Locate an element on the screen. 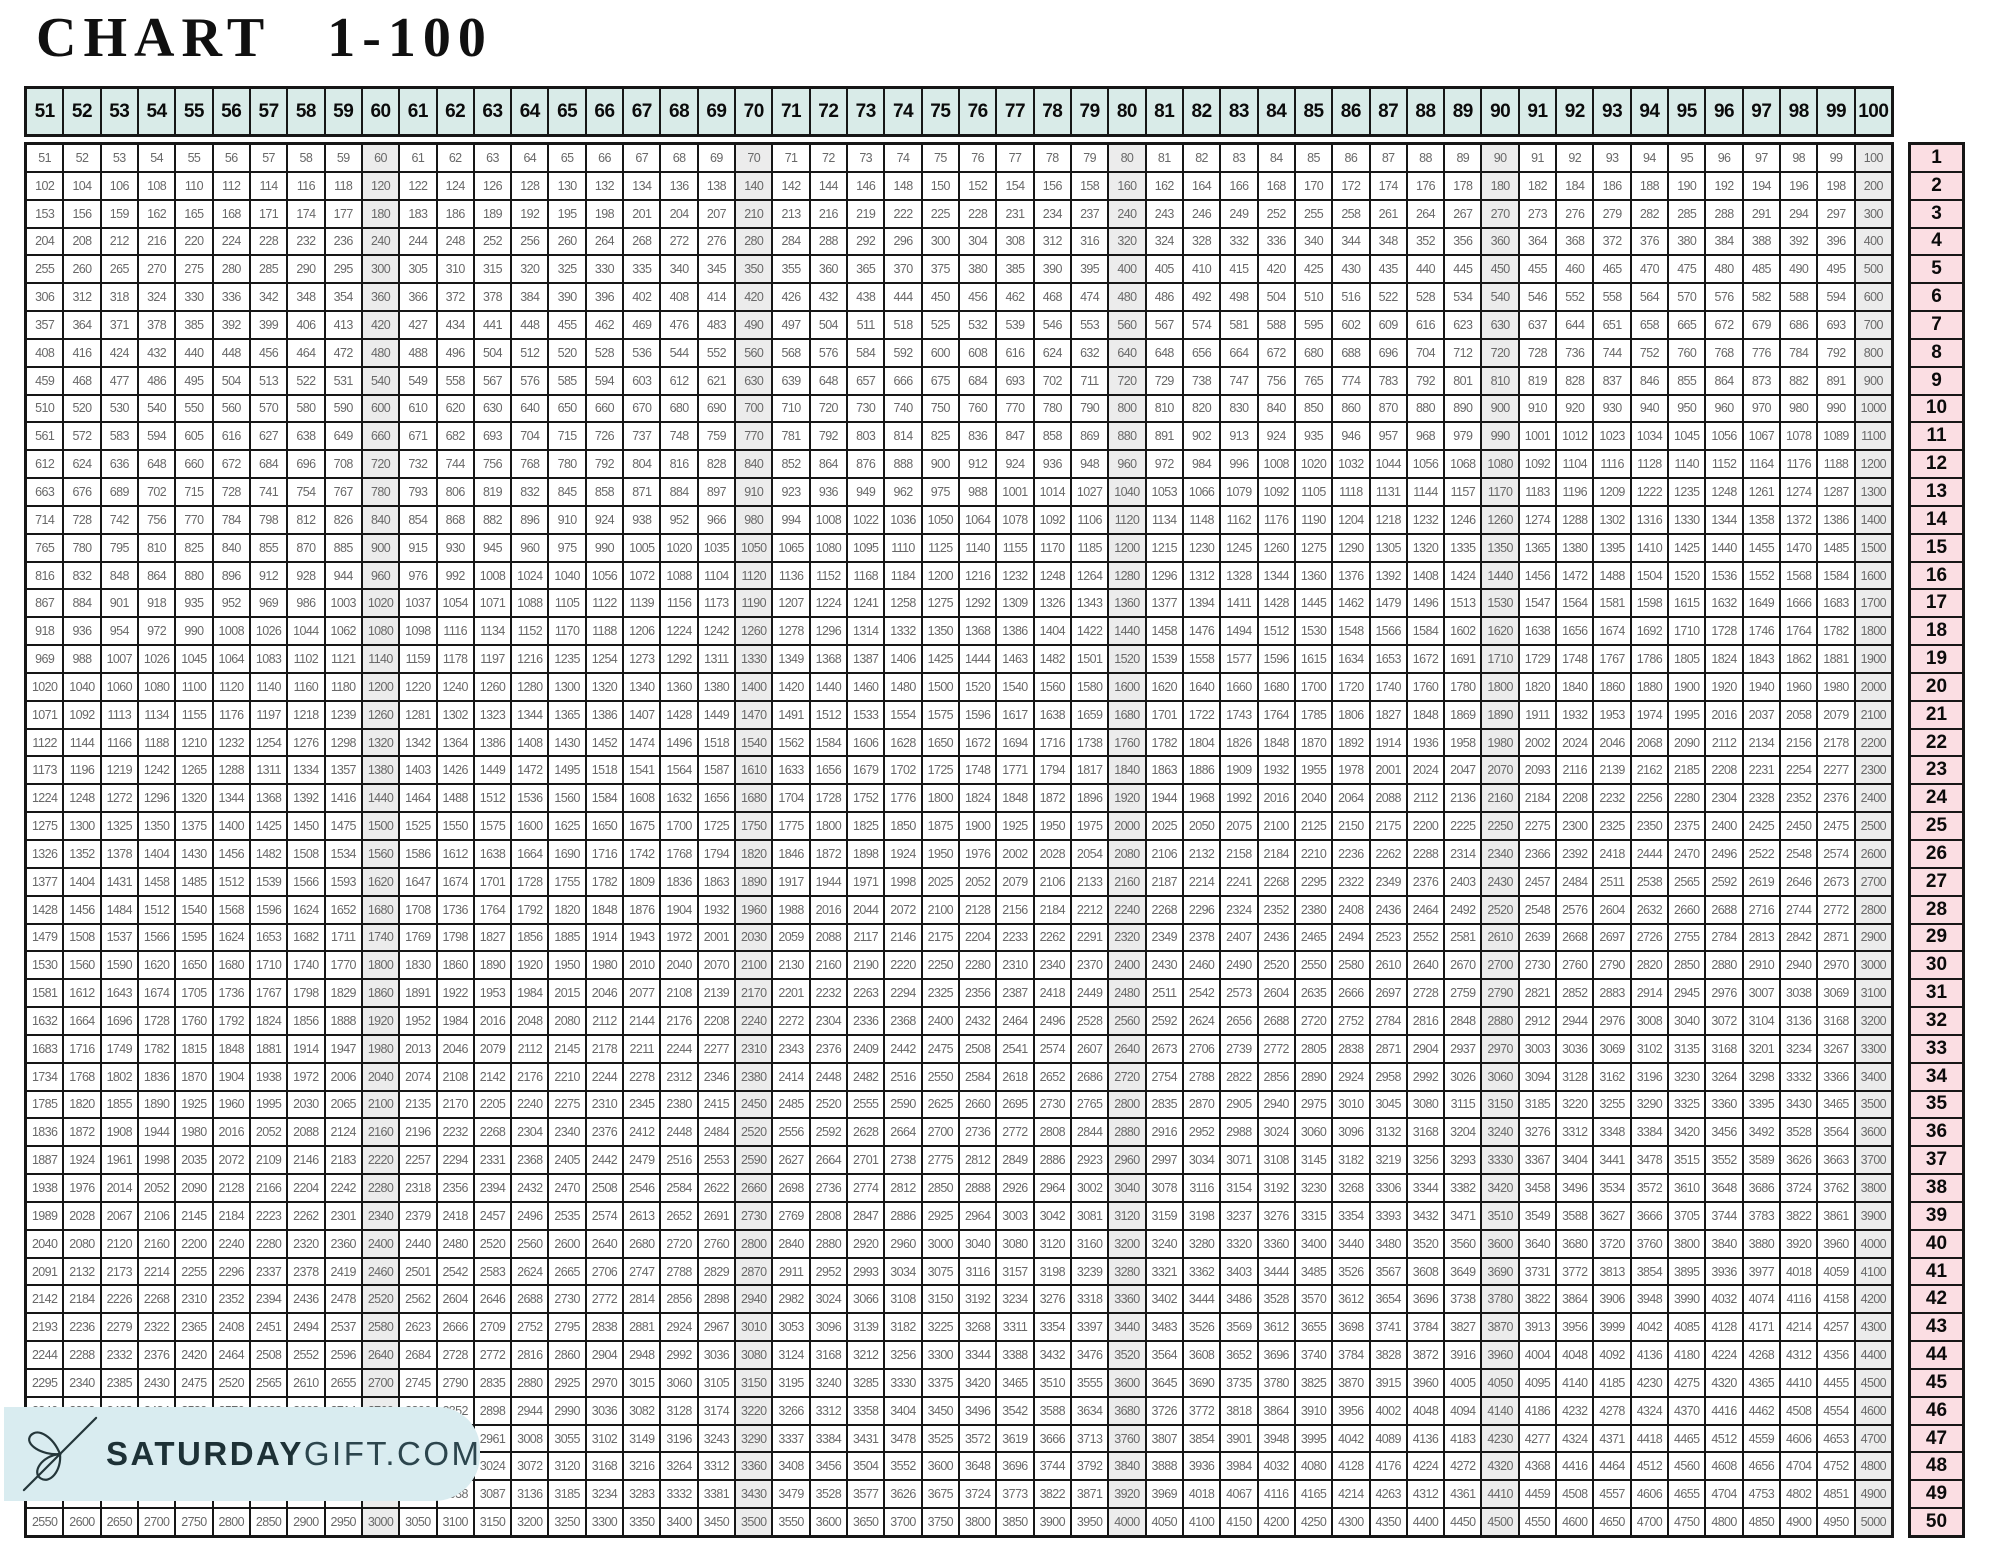 This screenshot has height=1545, width=2000. product-cell: 2992 is located at coordinates (679, 1355).